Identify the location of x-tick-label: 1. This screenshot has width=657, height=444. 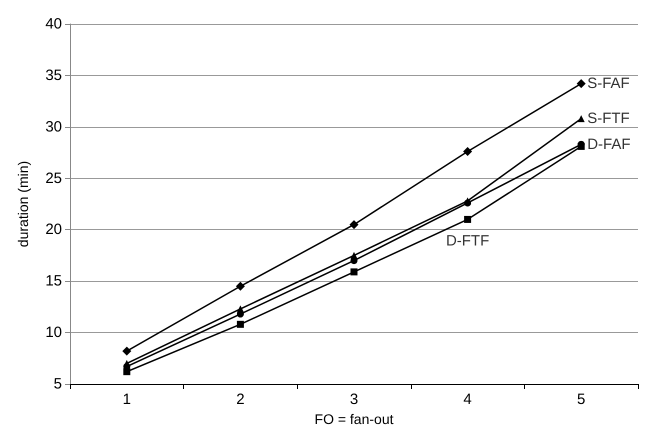
(126, 399).